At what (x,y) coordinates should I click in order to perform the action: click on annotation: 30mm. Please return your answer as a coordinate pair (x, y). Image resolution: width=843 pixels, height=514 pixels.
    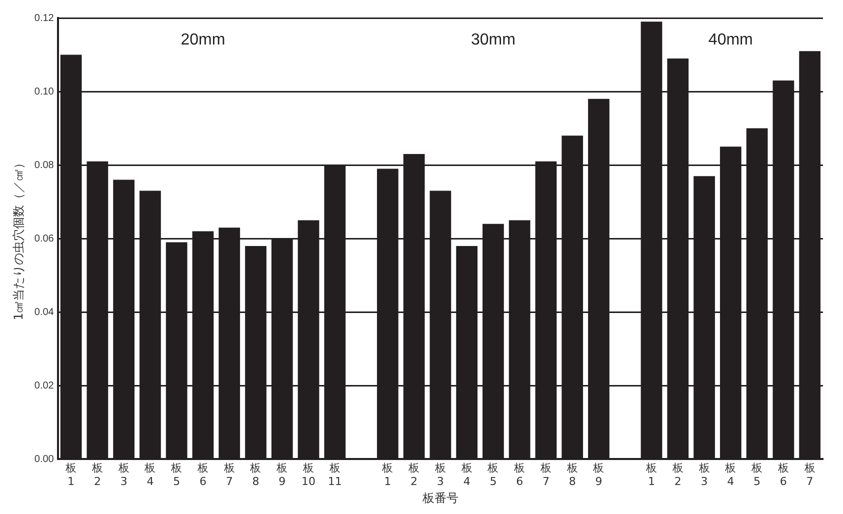
    Looking at the image, I should click on (493, 39).